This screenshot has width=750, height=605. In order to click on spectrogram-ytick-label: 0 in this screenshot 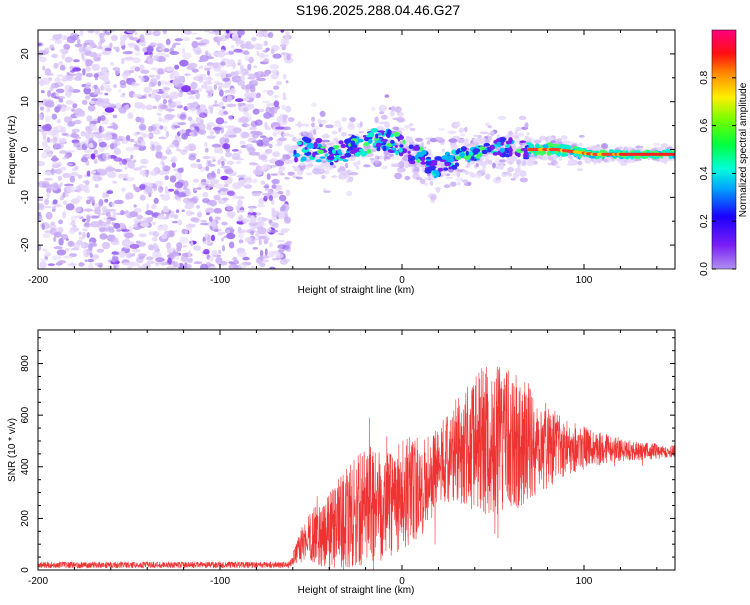, I will do `click(25, 149)`.